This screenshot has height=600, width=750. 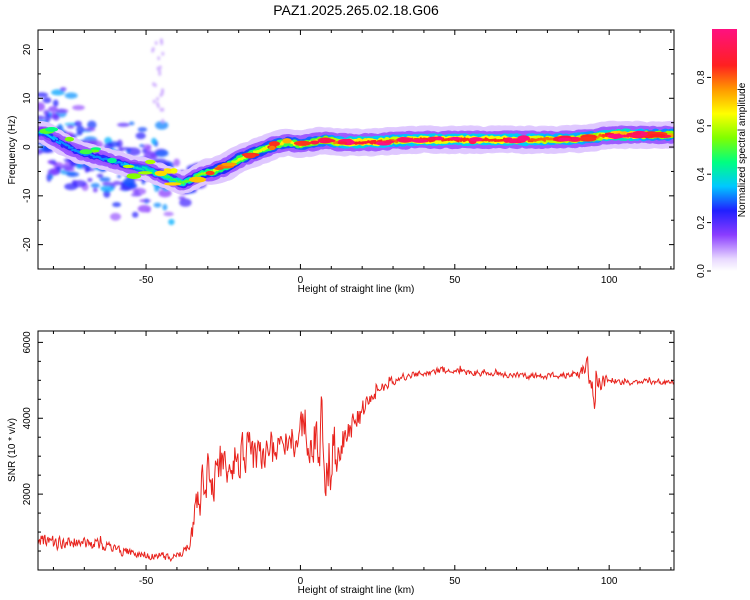 I want to click on colorbar-tick-label: 0.0, so click(x=701, y=271).